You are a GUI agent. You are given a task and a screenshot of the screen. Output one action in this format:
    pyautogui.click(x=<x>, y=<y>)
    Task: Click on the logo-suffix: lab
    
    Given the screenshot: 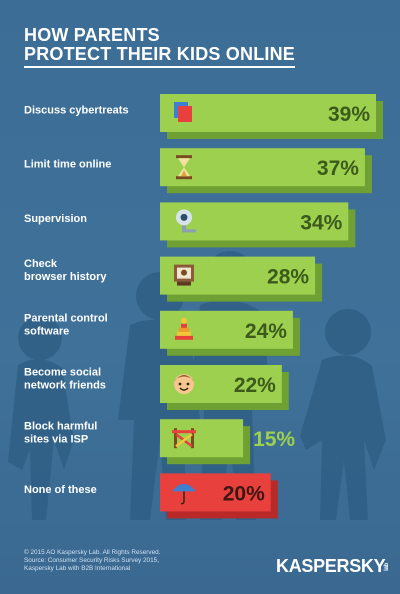 What is the action you would take?
    pyautogui.click(x=387, y=567)
    